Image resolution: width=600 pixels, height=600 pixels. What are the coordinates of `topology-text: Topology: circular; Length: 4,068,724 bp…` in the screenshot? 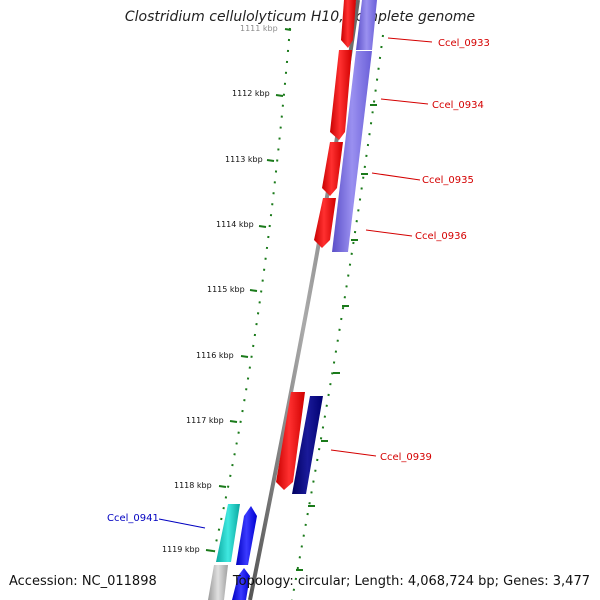 It's located at (411, 581).